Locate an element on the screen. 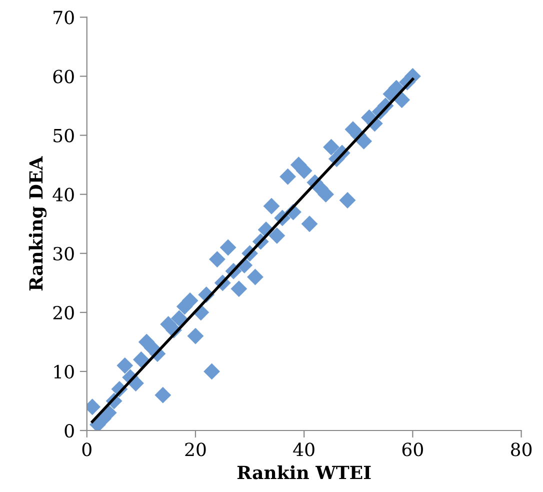  x-tick-label: 80 is located at coordinates (521, 449).